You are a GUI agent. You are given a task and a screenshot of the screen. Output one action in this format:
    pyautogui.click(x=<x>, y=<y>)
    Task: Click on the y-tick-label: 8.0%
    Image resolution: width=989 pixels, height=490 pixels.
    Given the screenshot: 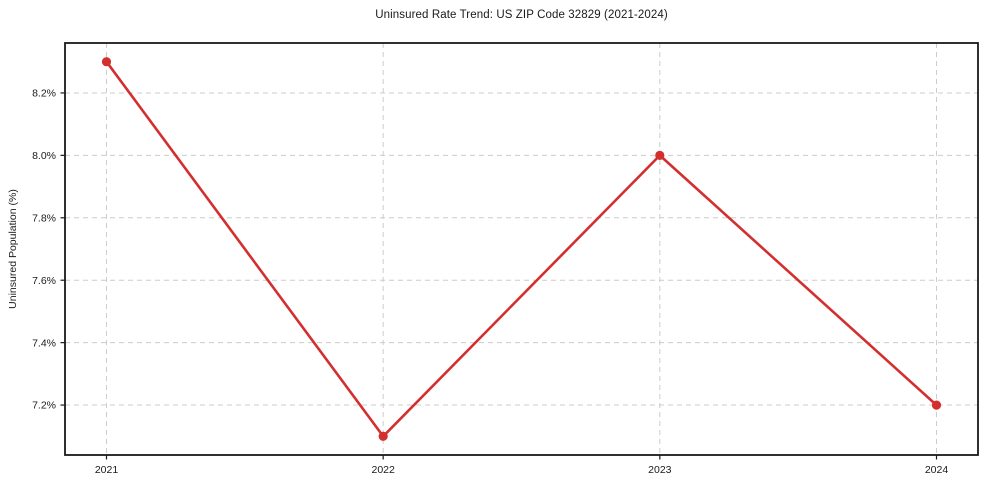 What is the action you would take?
    pyautogui.click(x=44, y=156)
    